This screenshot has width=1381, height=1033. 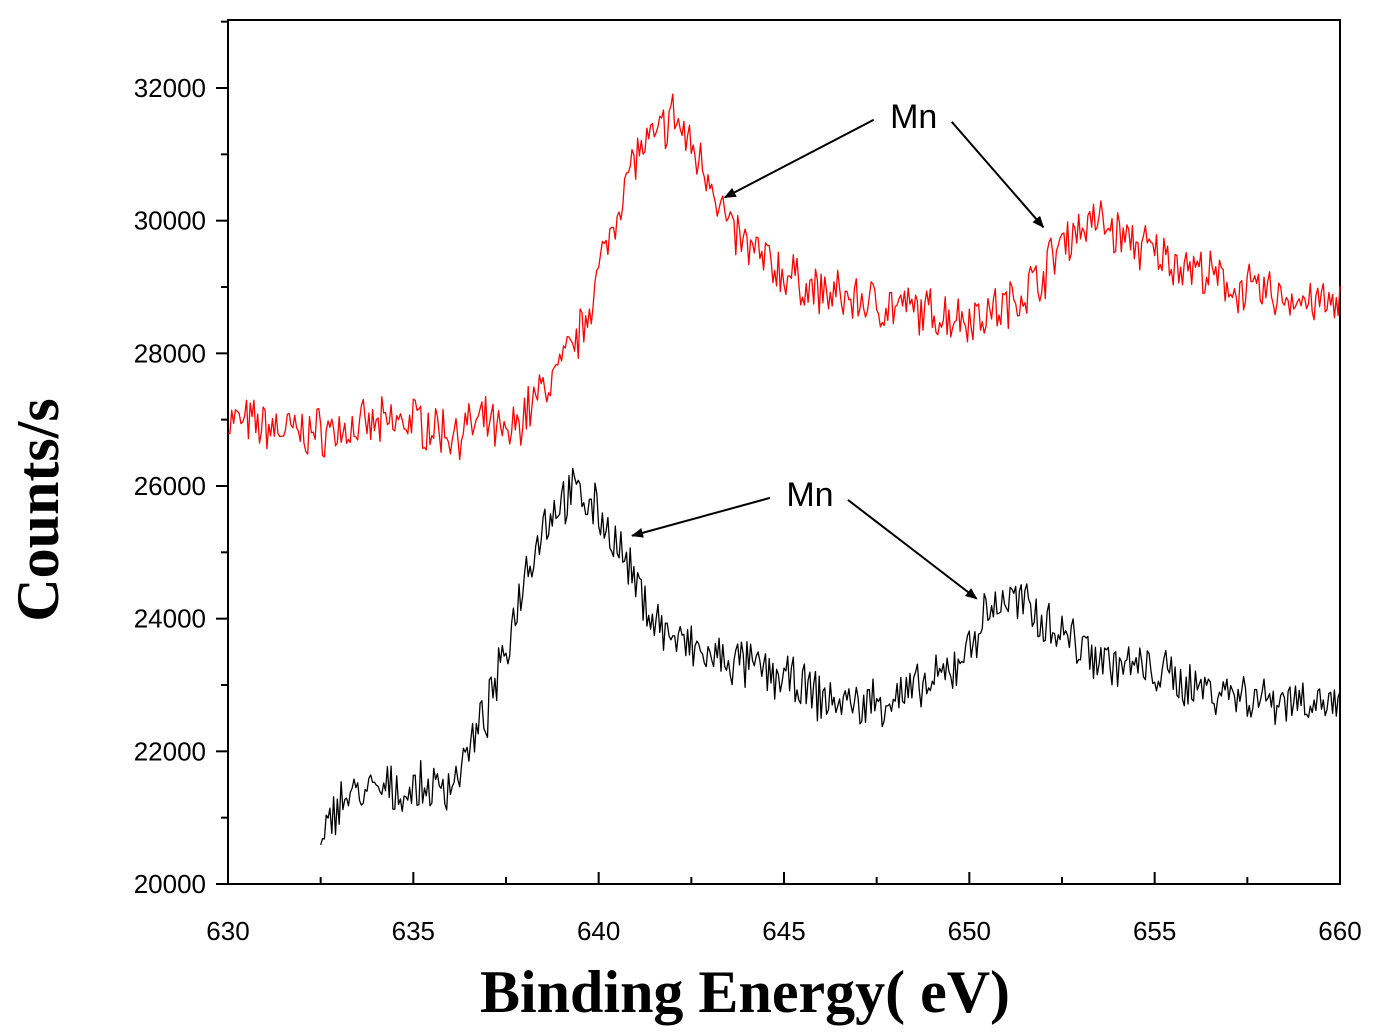 What do you see at coordinates (170, 619) in the screenshot?
I see `y-tick-label: 24000` at bounding box center [170, 619].